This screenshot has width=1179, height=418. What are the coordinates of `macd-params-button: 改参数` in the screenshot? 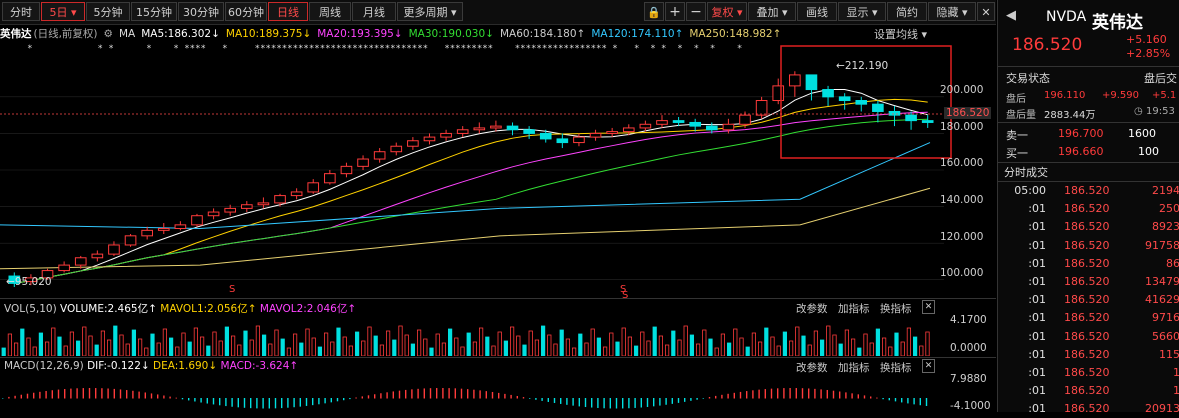 It's located at (812, 368).